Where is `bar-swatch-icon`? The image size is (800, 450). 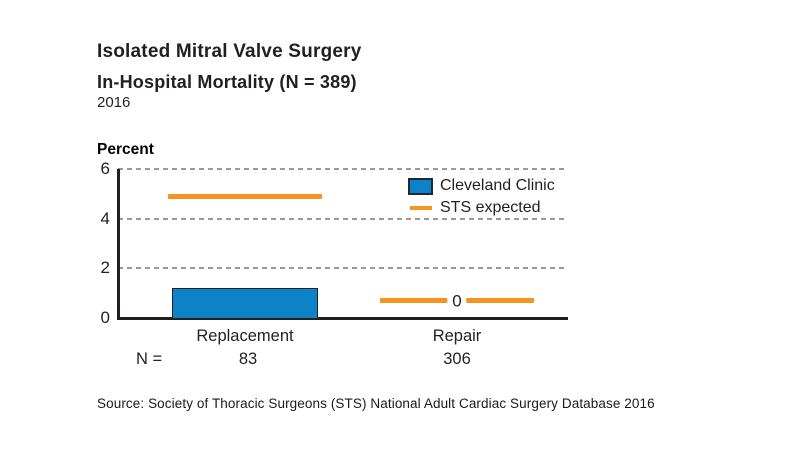
bar-swatch-icon is located at coordinates (420, 186).